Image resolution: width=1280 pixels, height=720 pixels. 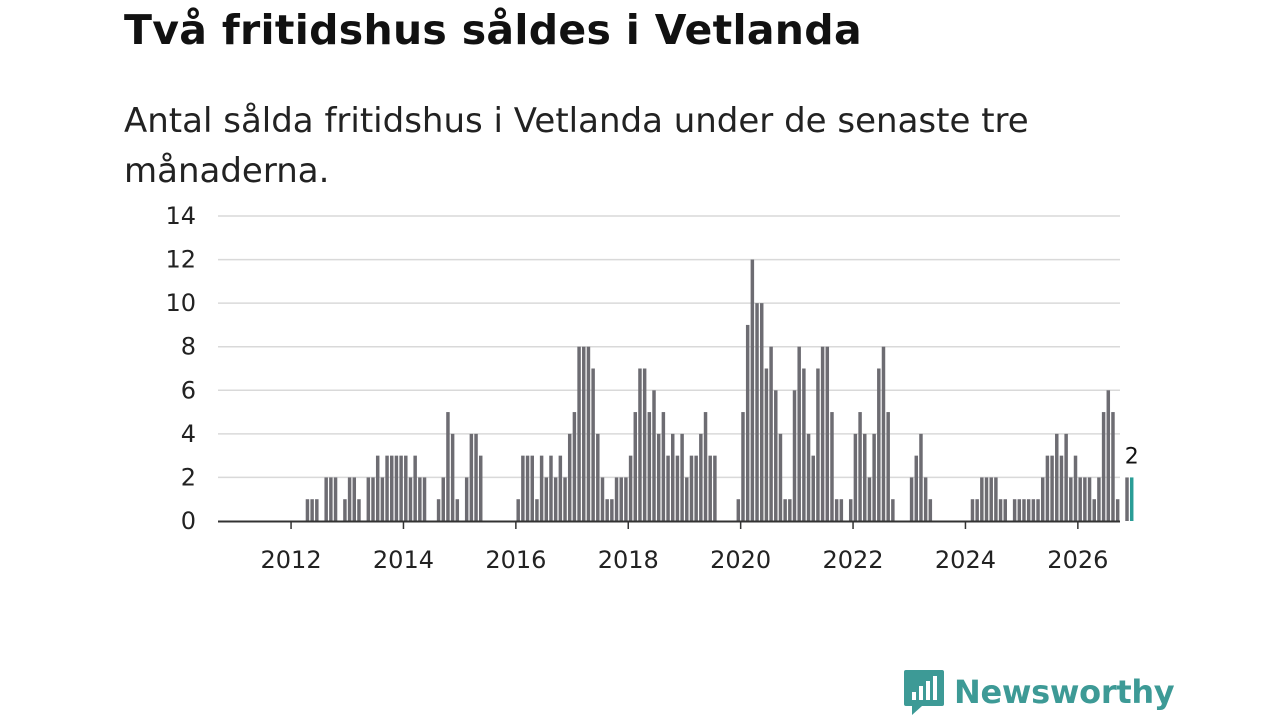 I want to click on x-tick-label-2016: 2016, so click(x=515, y=560).